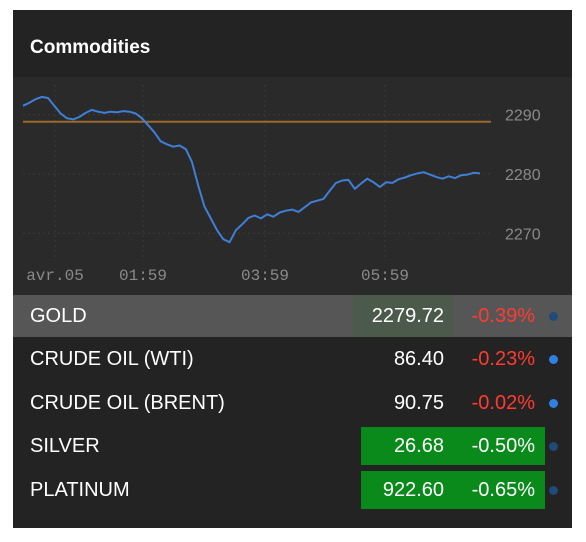 The width and height of the screenshot is (586, 542). I want to click on commodity-change: -0.50%, so click(503, 446).